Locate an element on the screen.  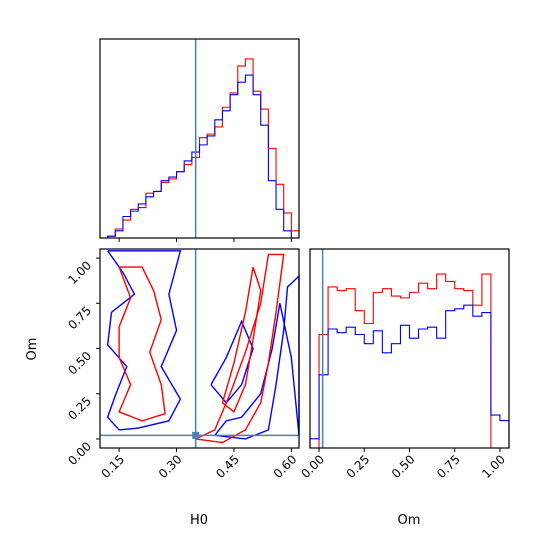
om-histogram-series-group is located at coordinates (409, 361).